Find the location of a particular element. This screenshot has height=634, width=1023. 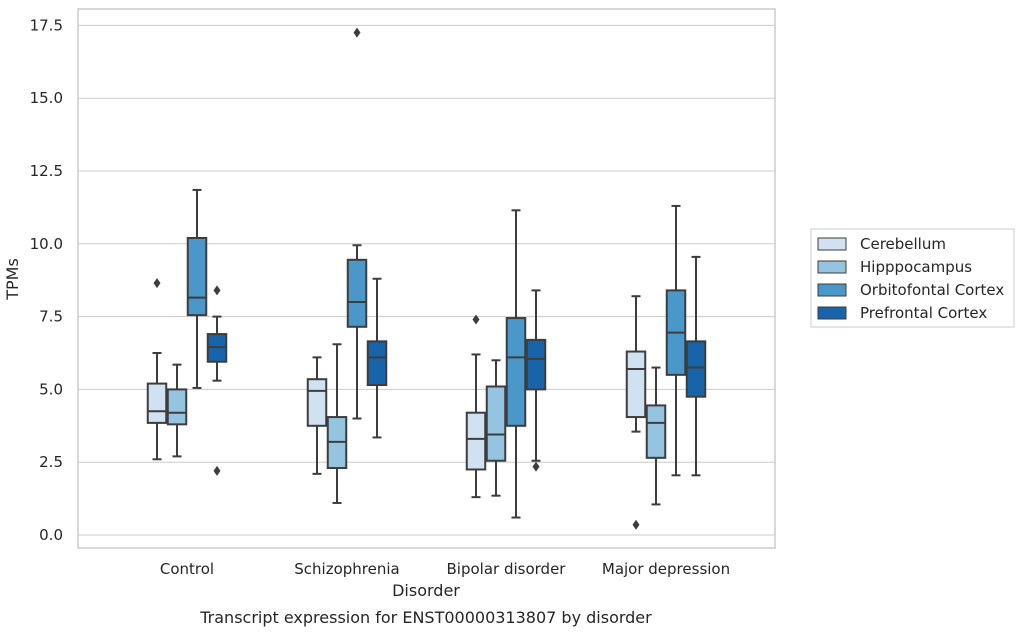

y-axis-label: TPMs is located at coordinates (12, 279).